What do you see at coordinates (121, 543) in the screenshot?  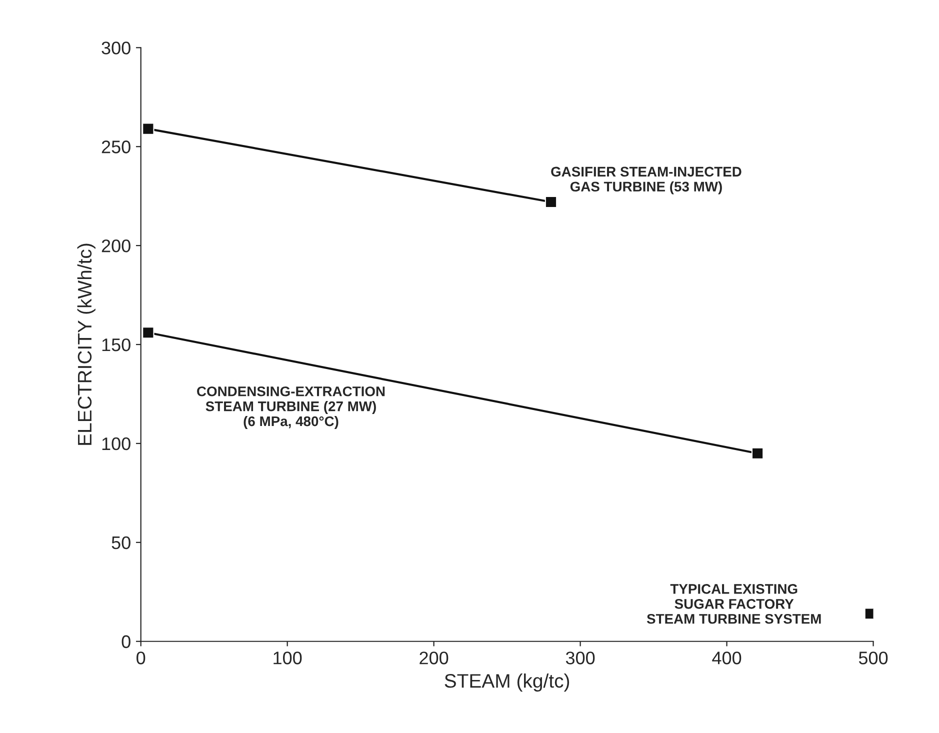 I see `y-tick-label: 50` at bounding box center [121, 543].